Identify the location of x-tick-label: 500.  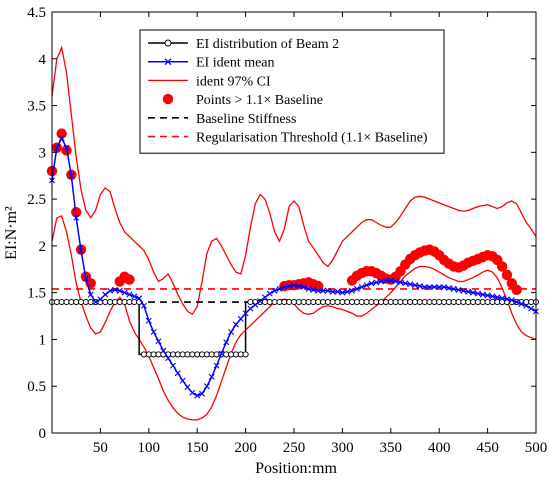
(536, 448).